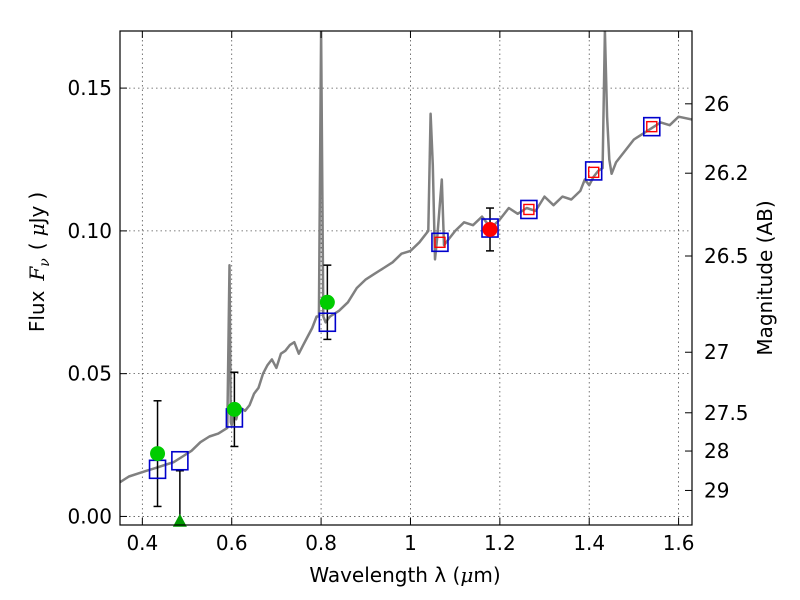 This screenshot has width=800, height=600. What do you see at coordinates (89, 516) in the screenshot?
I see `y-tick-label: 0.00` at bounding box center [89, 516].